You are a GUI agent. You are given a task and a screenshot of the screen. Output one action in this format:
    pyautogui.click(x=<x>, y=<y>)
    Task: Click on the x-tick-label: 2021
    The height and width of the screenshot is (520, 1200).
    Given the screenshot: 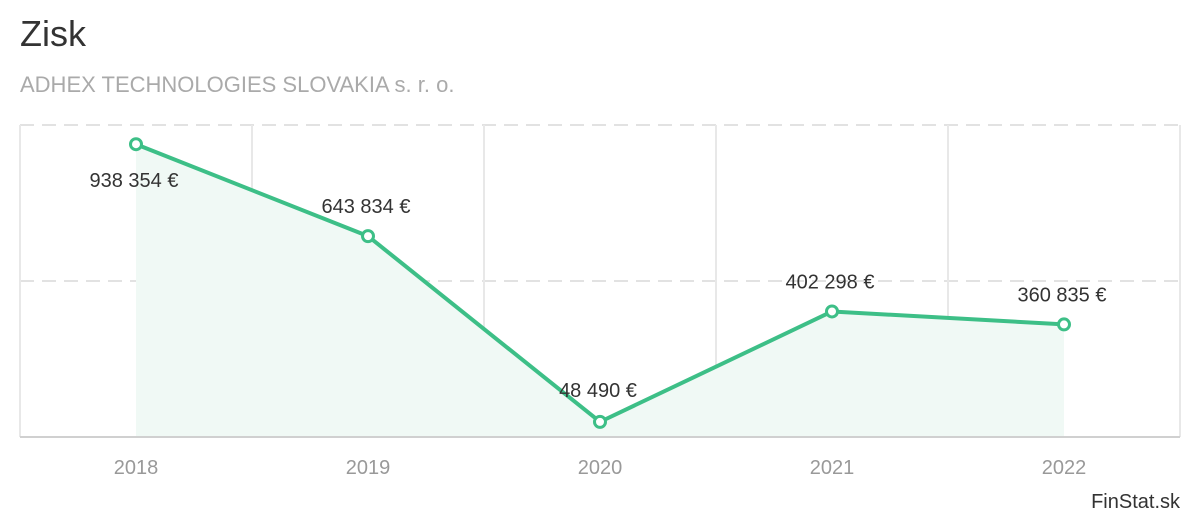 What is the action you would take?
    pyautogui.click(x=832, y=468)
    